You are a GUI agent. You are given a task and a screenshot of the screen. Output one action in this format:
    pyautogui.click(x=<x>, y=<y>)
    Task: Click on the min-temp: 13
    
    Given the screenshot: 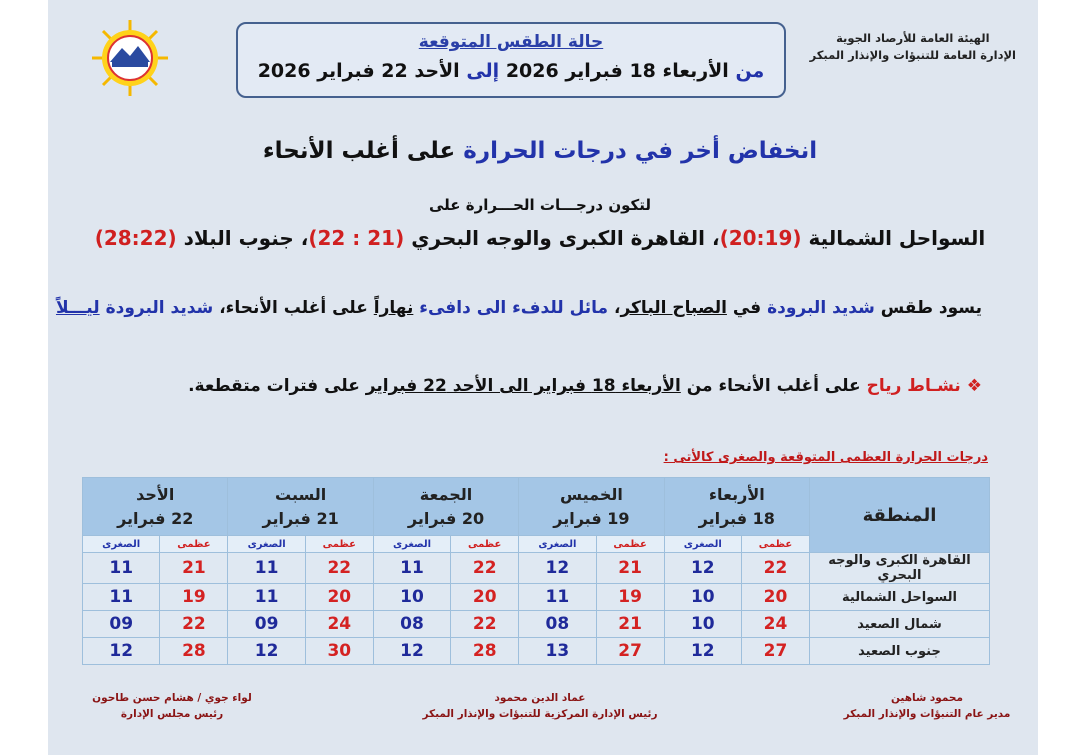 What is the action you would take?
    pyautogui.click(x=557, y=651)
    